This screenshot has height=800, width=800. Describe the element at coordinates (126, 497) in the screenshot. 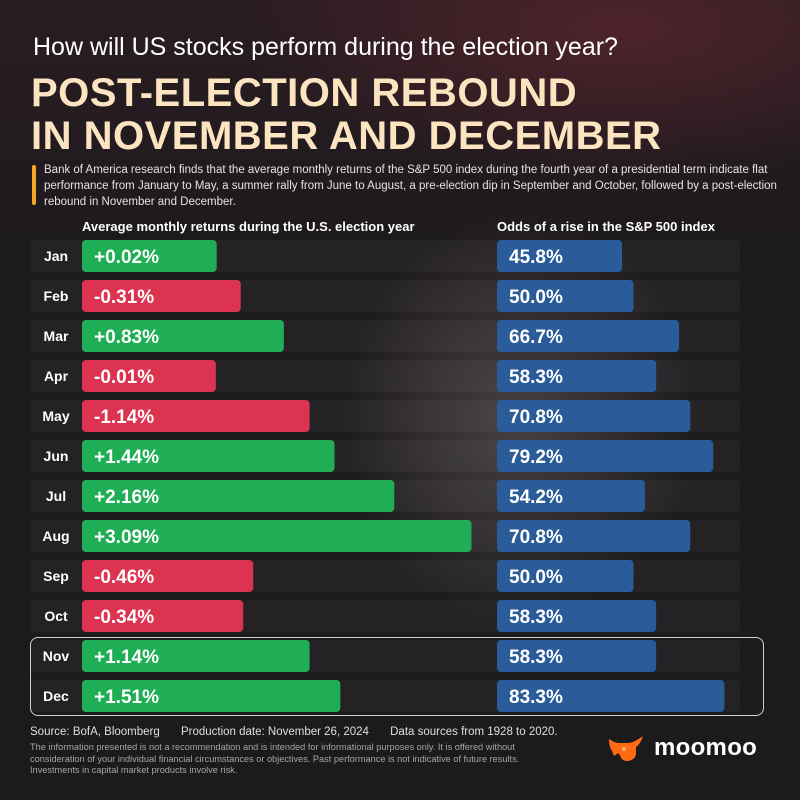

I see `return-value-label: +2.16%` at that location.